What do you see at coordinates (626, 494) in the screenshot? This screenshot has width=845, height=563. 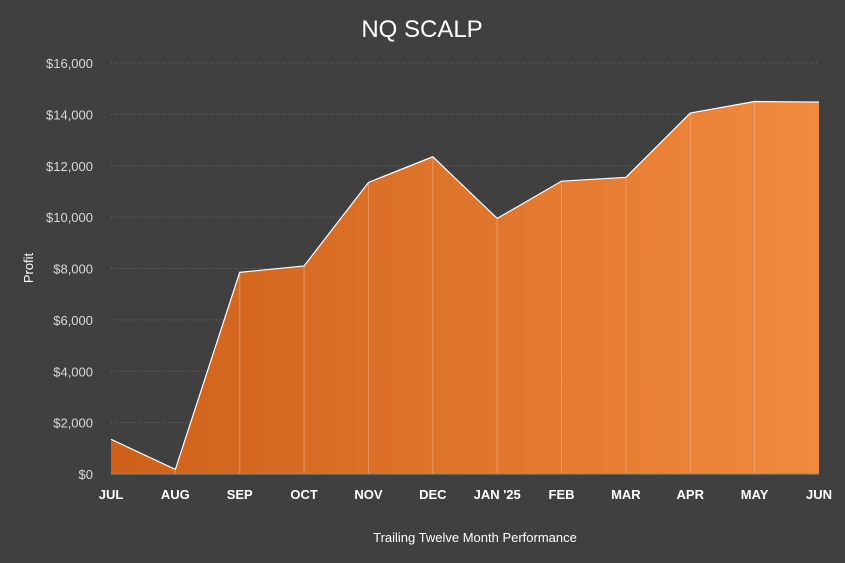 I see `x-tick-label: MAR` at bounding box center [626, 494].